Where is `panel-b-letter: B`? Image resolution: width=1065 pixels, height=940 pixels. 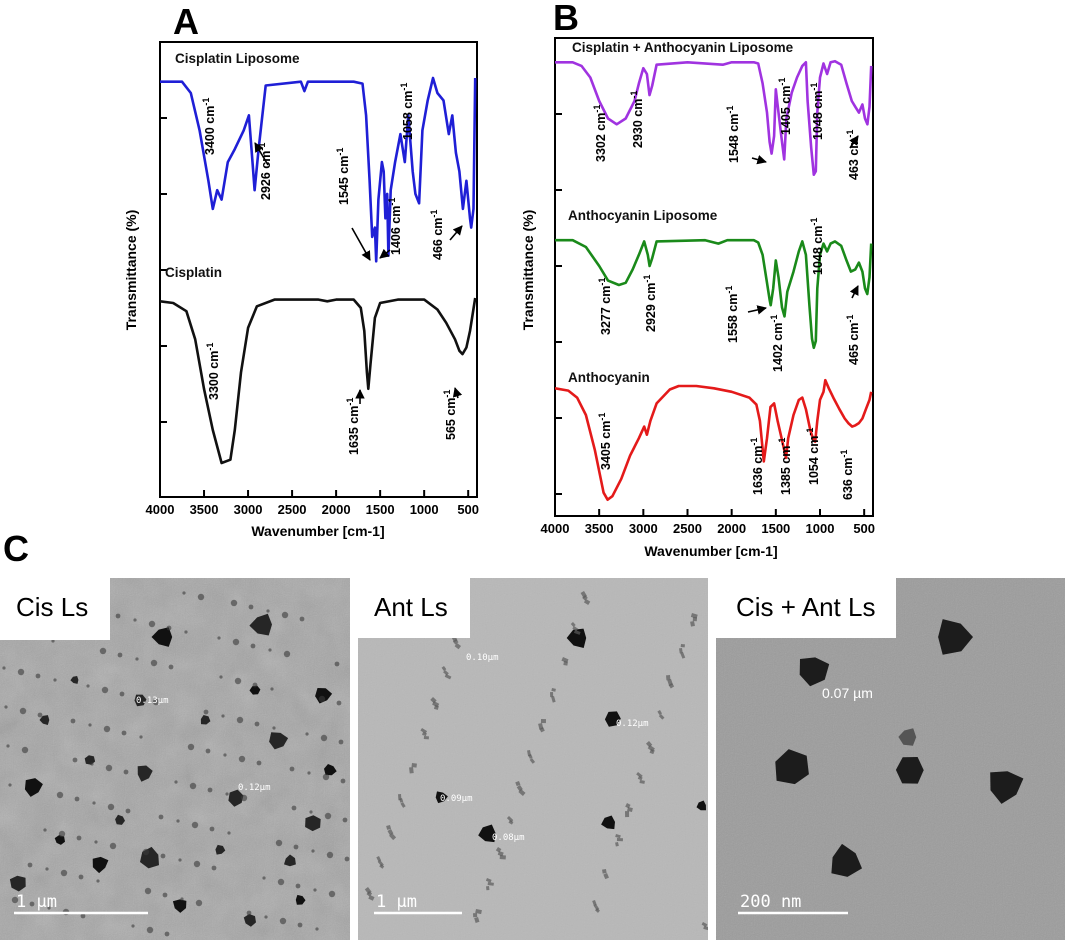 panel-b-letter: B is located at coordinates (566, 19).